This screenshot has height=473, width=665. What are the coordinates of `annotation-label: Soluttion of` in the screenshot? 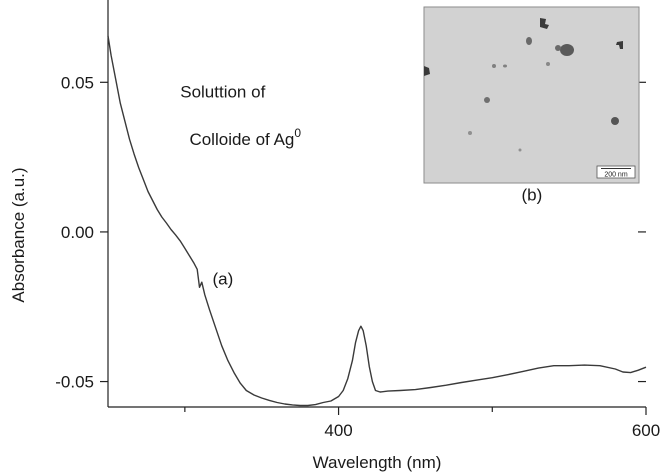 It's located at (222, 91).